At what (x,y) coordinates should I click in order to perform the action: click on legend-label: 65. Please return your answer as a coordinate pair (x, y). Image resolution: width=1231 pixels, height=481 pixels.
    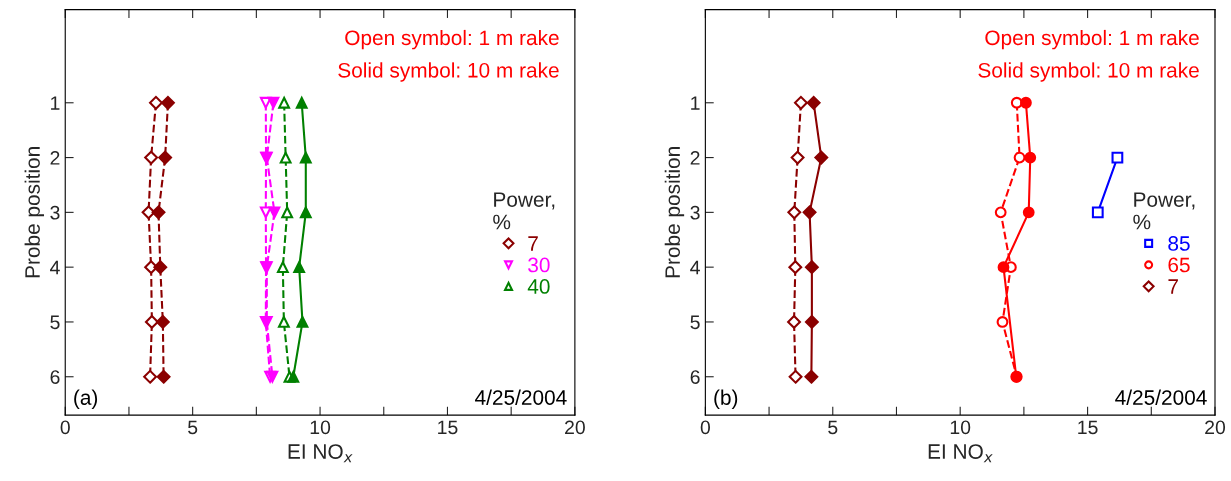
    Looking at the image, I should click on (1179, 265).